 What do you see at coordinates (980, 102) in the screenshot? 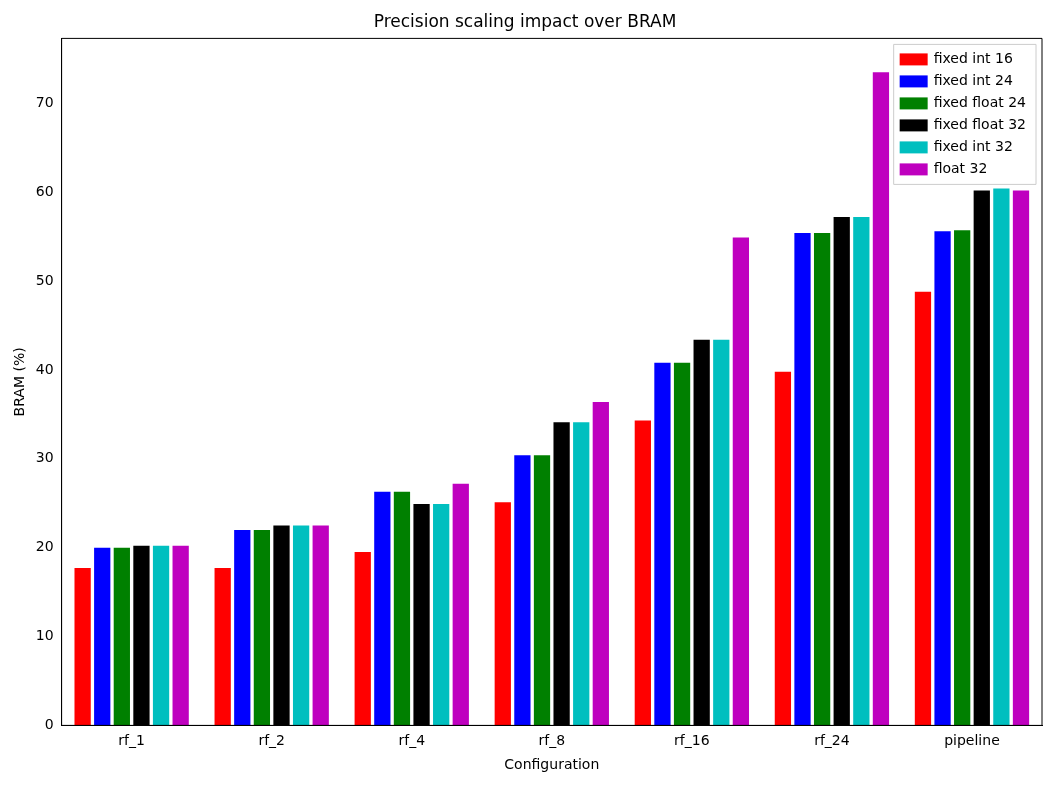
I see `legend-label: fixed float 24` at bounding box center [980, 102].